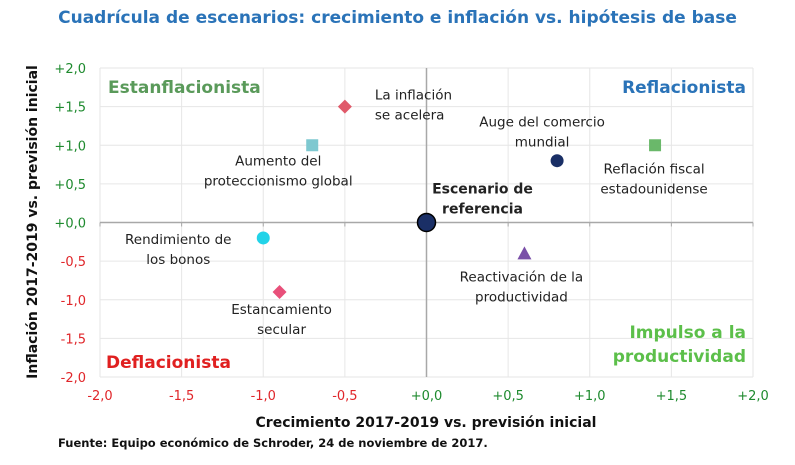 This screenshot has width=795, height=465. Describe the element at coordinates (522, 277) in the screenshot. I see `point-label: Reactivación de la` at that location.